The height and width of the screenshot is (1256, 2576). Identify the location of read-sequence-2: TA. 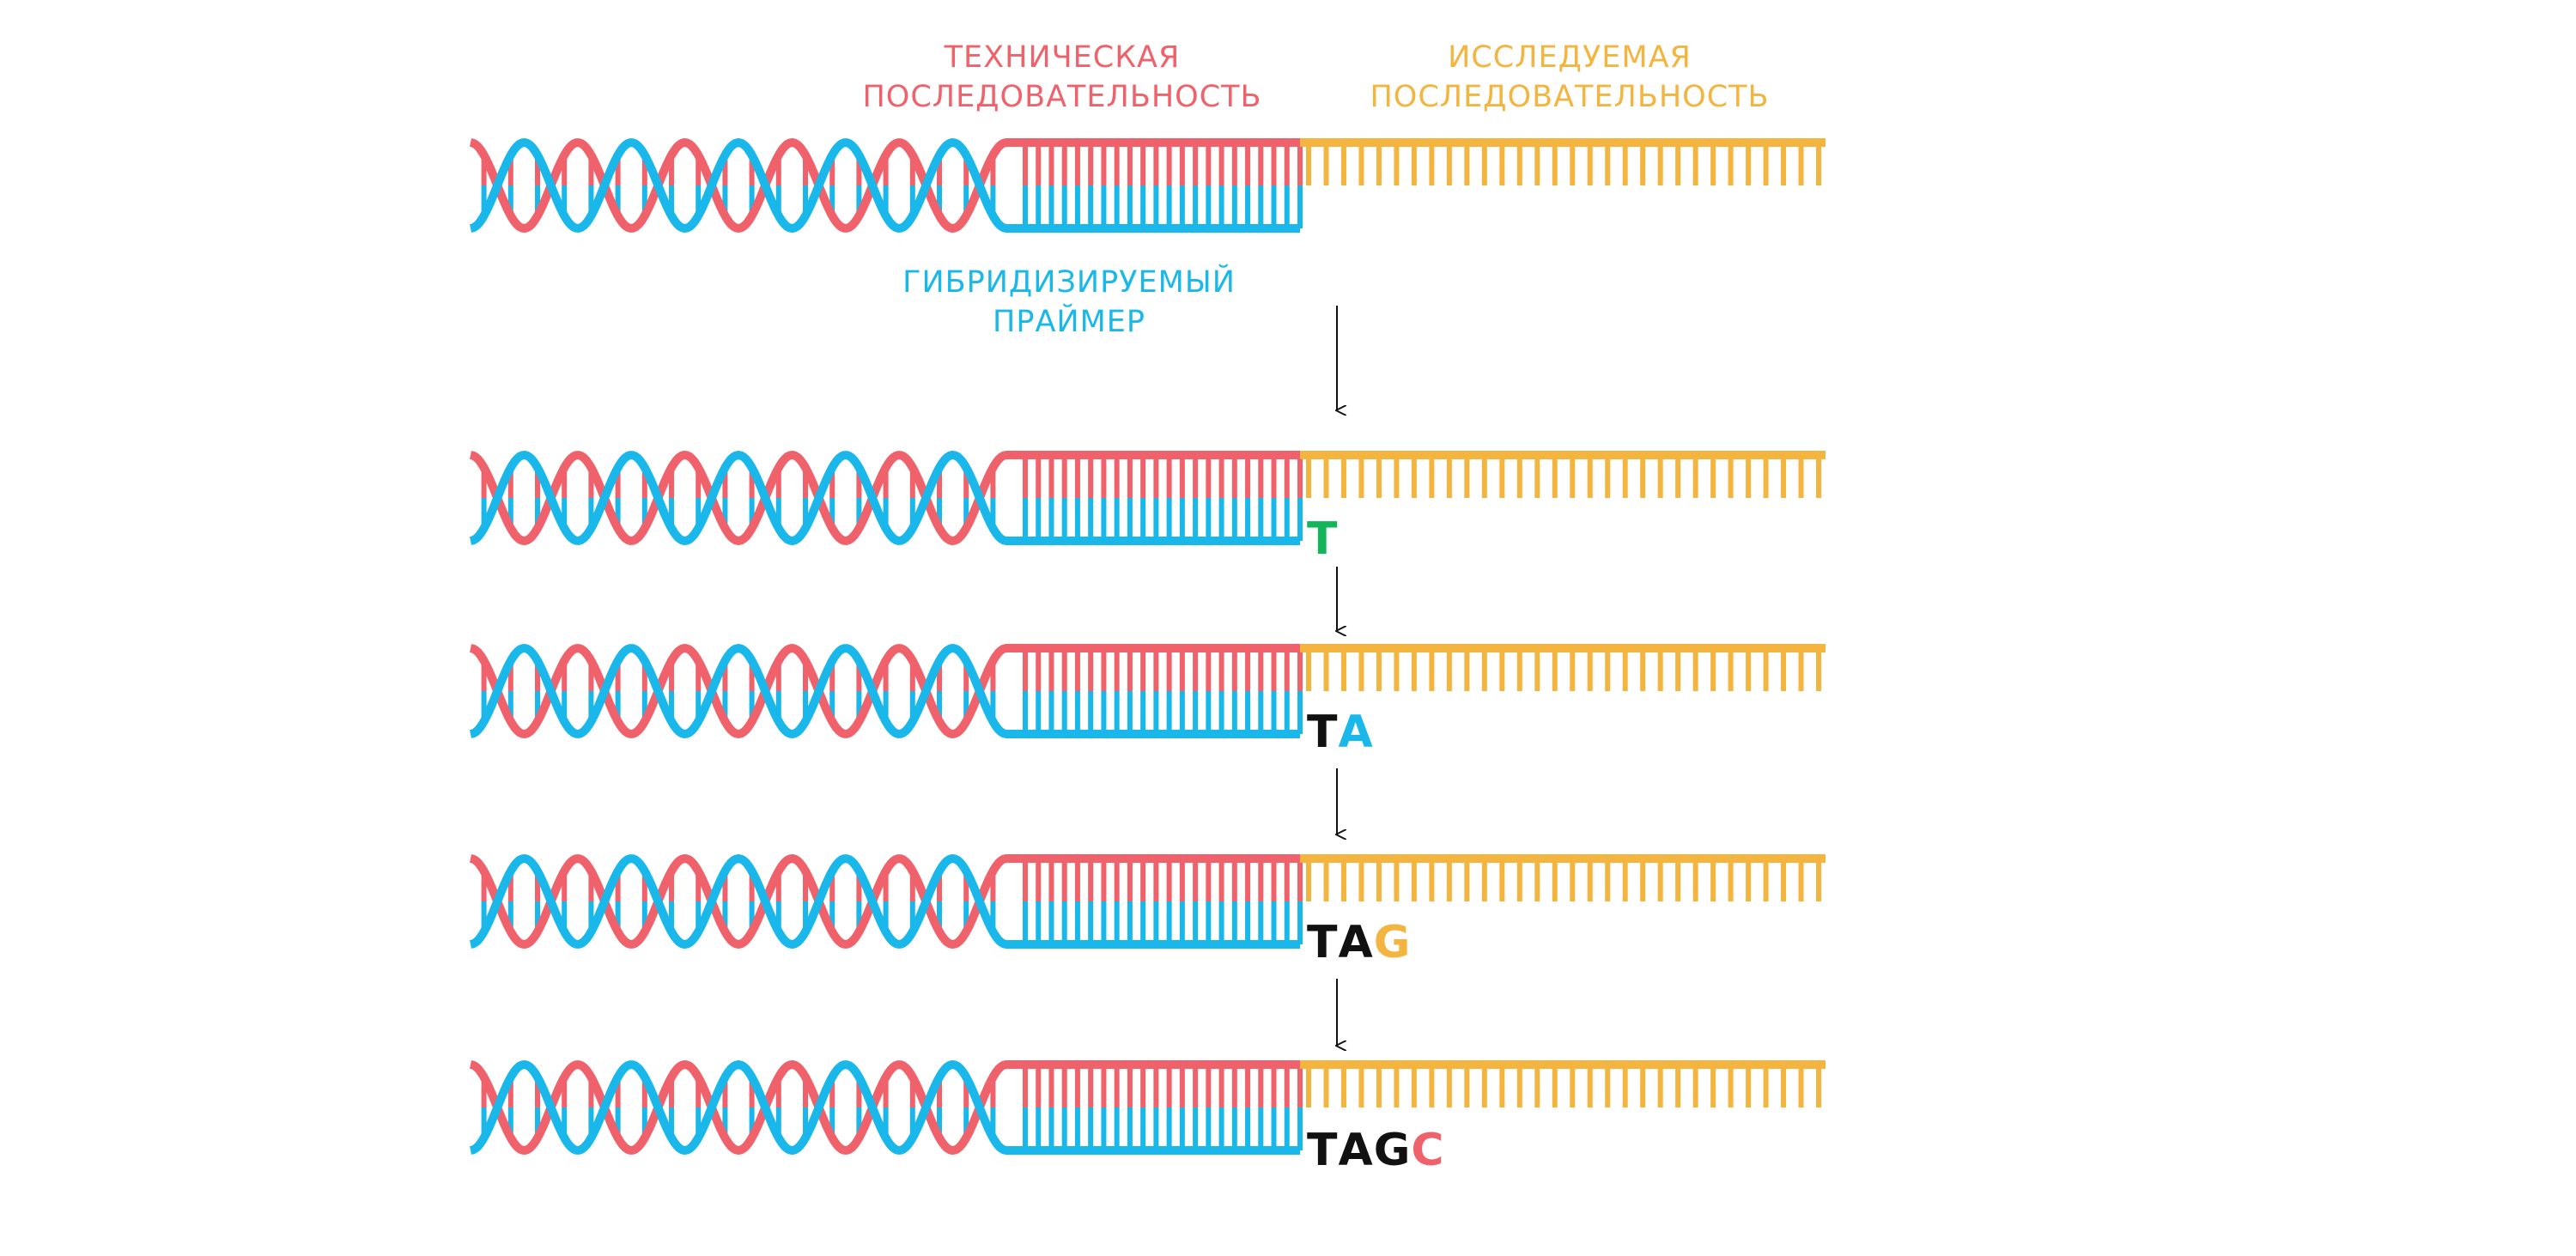
(1341, 732).